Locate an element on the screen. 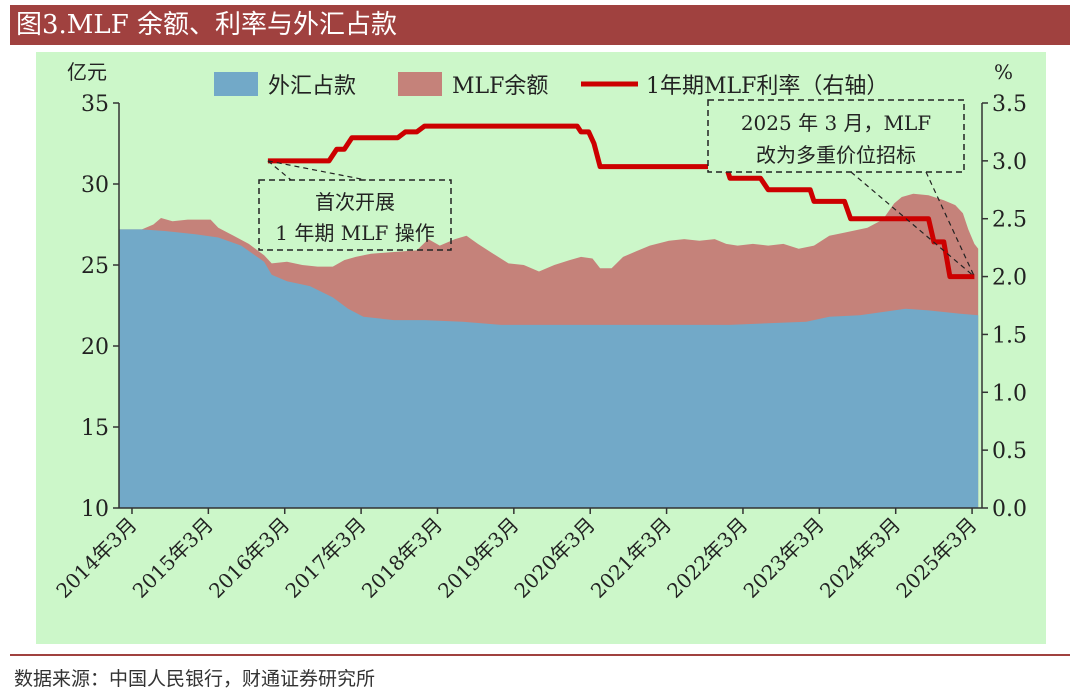  left-tick-label: 10 is located at coordinates (95, 509).